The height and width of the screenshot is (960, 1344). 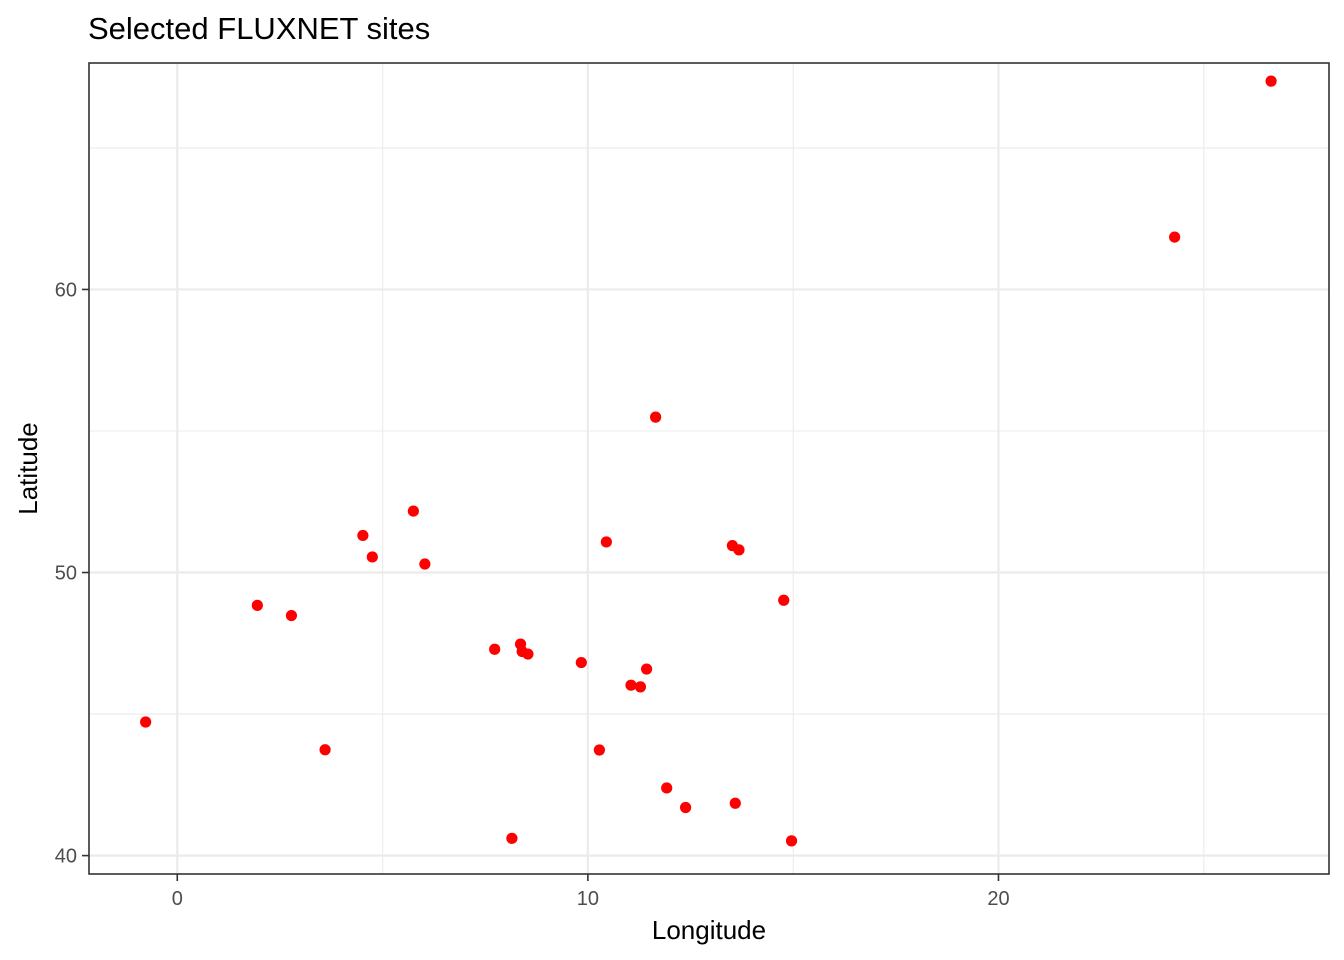 I want to click on y-tick-label: 60, so click(x=66, y=290).